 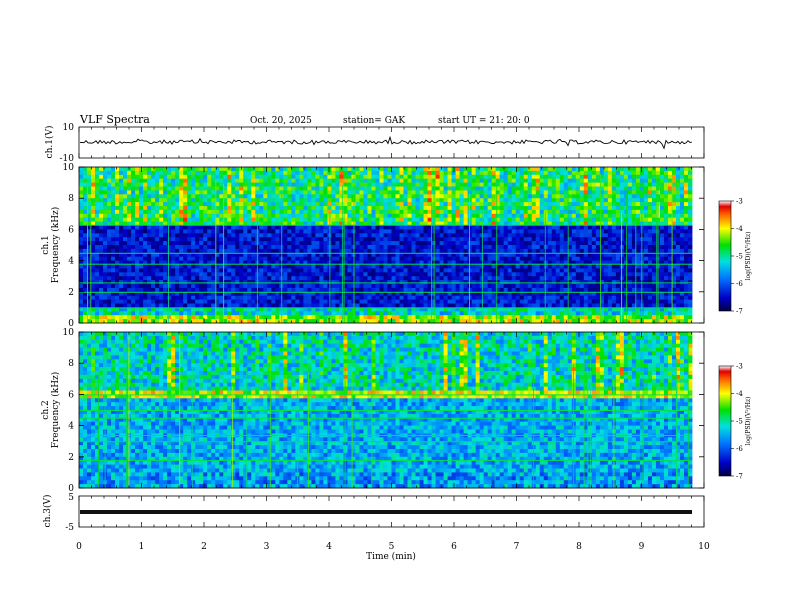 What do you see at coordinates (49, 142) in the screenshot?
I see `ch1-ylabel: ch.1(V)` at bounding box center [49, 142].